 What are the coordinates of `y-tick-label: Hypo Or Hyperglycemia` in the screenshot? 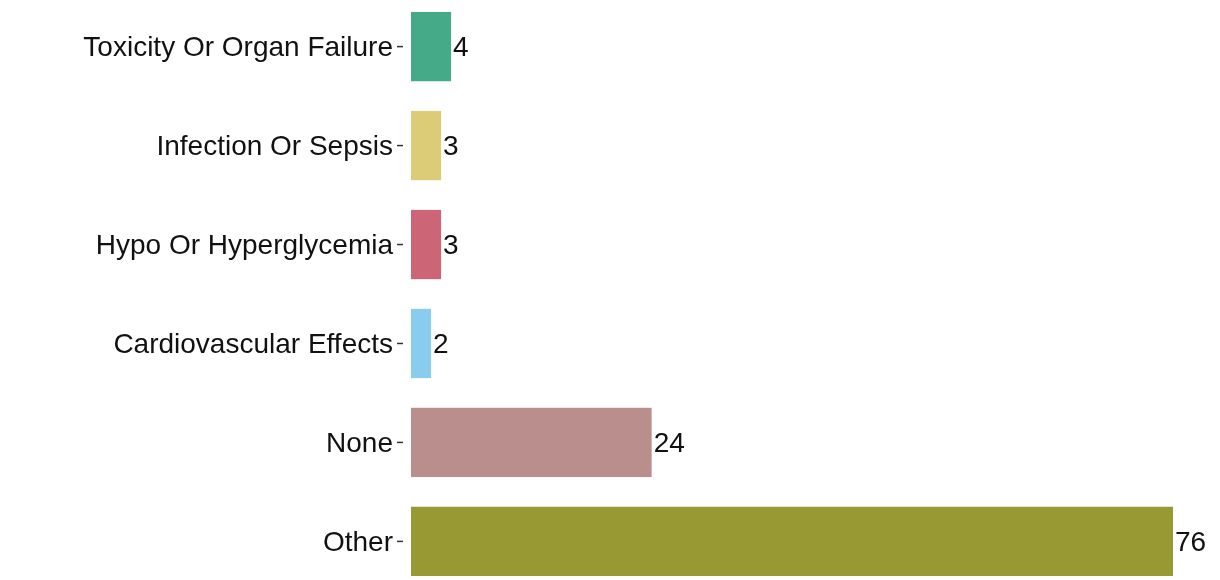 It's located at (244, 245).